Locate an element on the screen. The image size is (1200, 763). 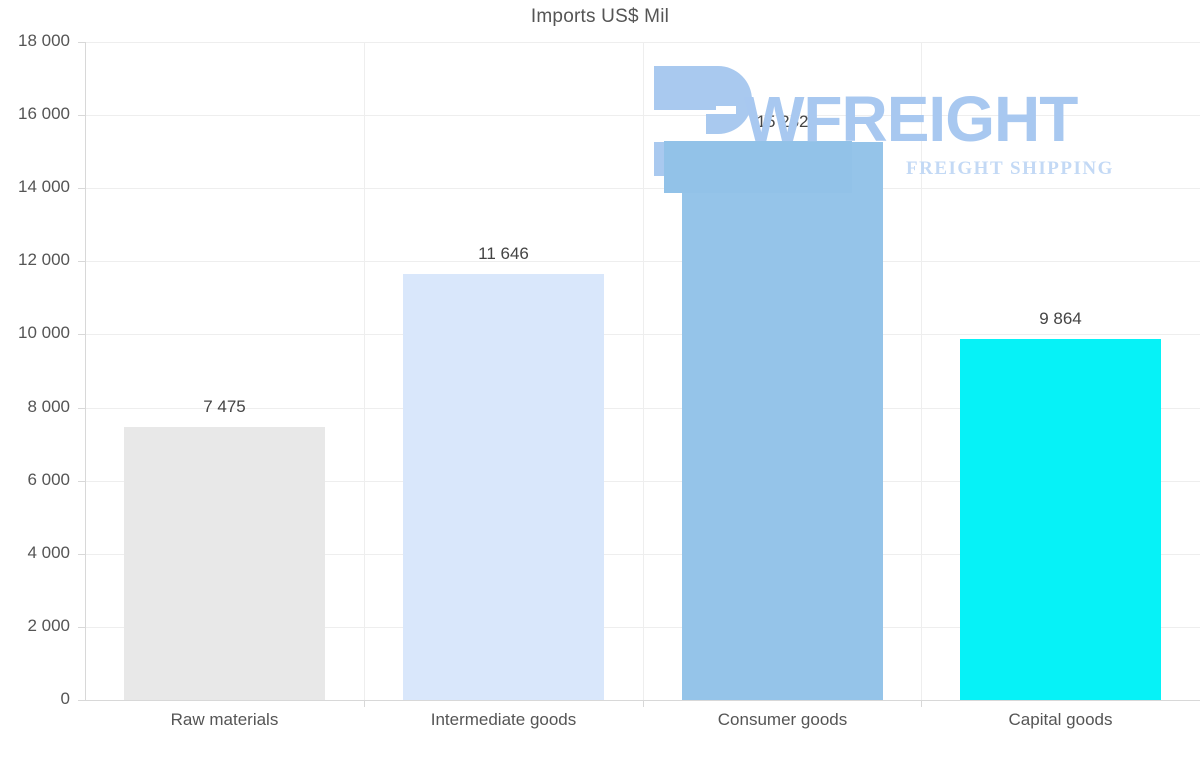
bar-value-label: 11 646 is located at coordinates (503, 253).